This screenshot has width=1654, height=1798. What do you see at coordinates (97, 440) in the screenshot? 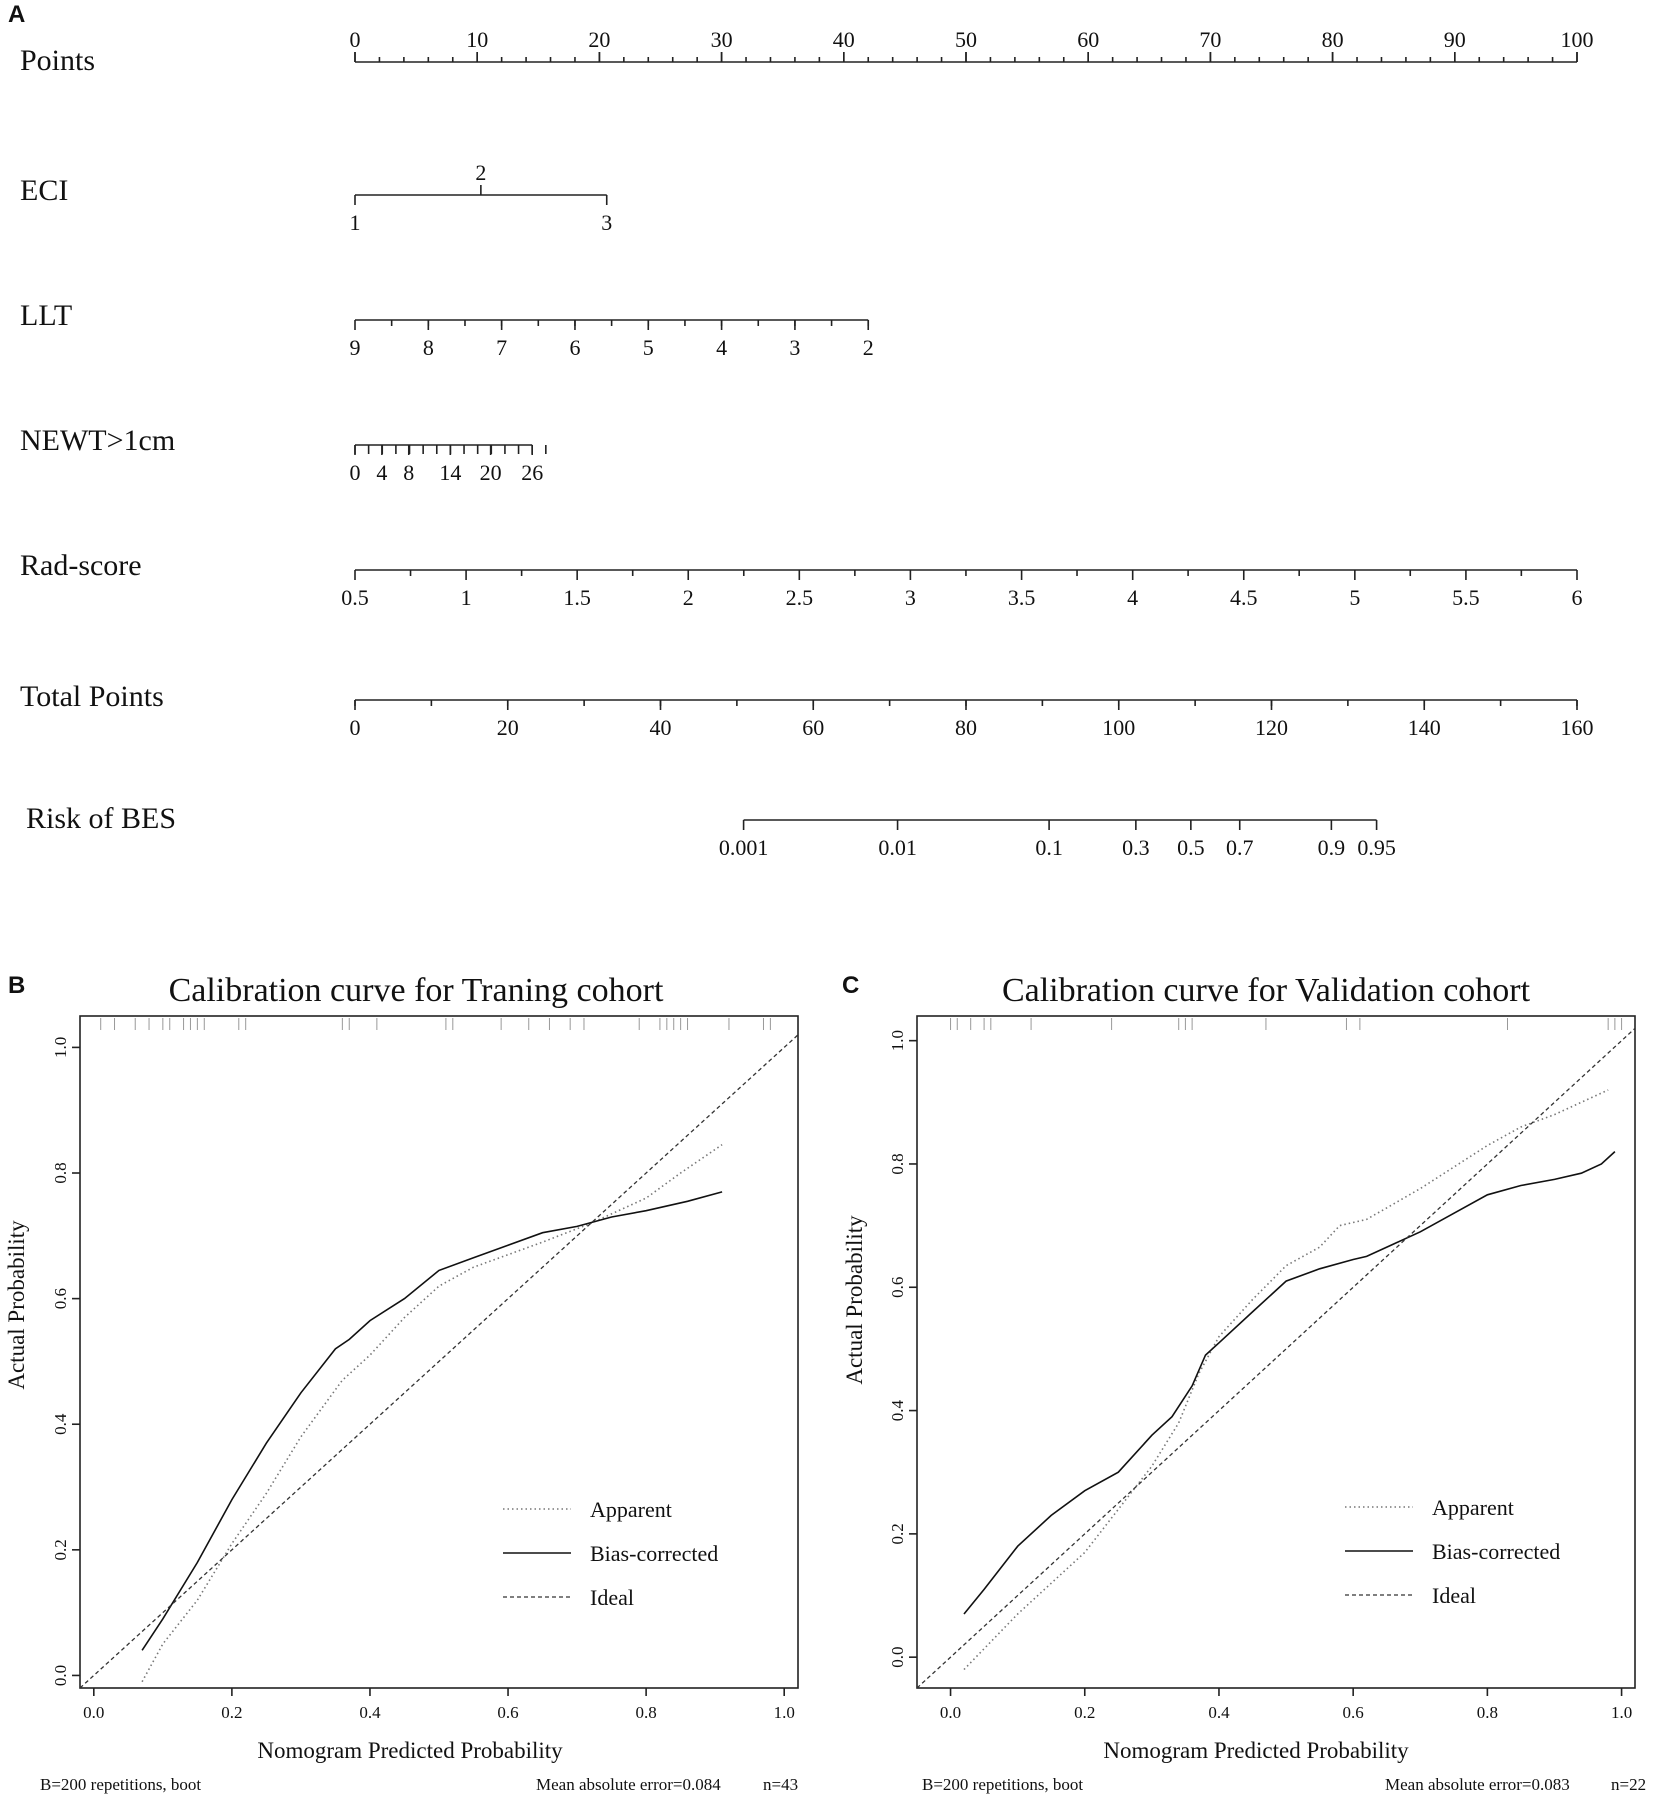
I see `row-label: NEWT>1cm` at bounding box center [97, 440].